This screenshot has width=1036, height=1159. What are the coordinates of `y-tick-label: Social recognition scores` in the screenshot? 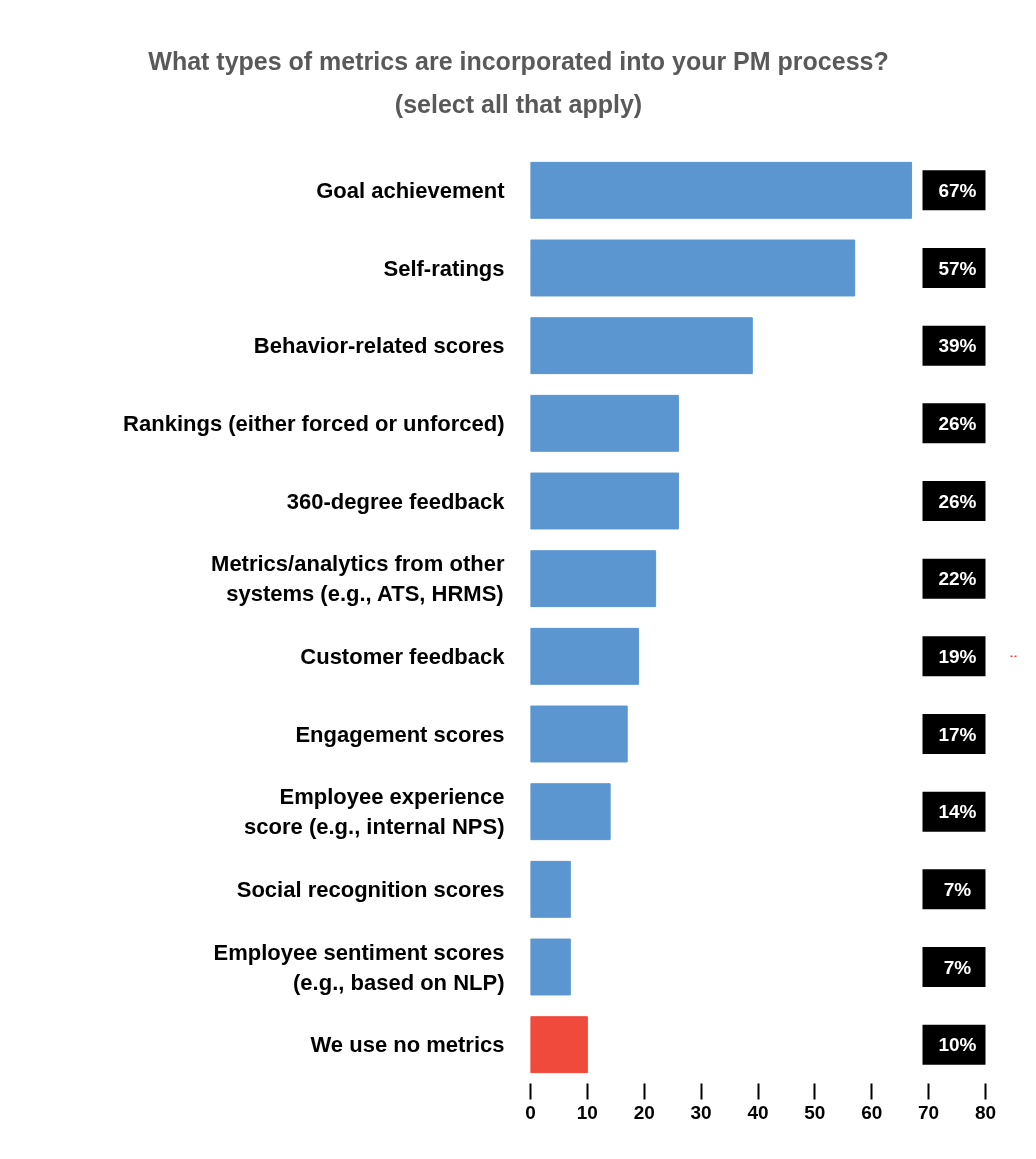 It's located at (370, 889).